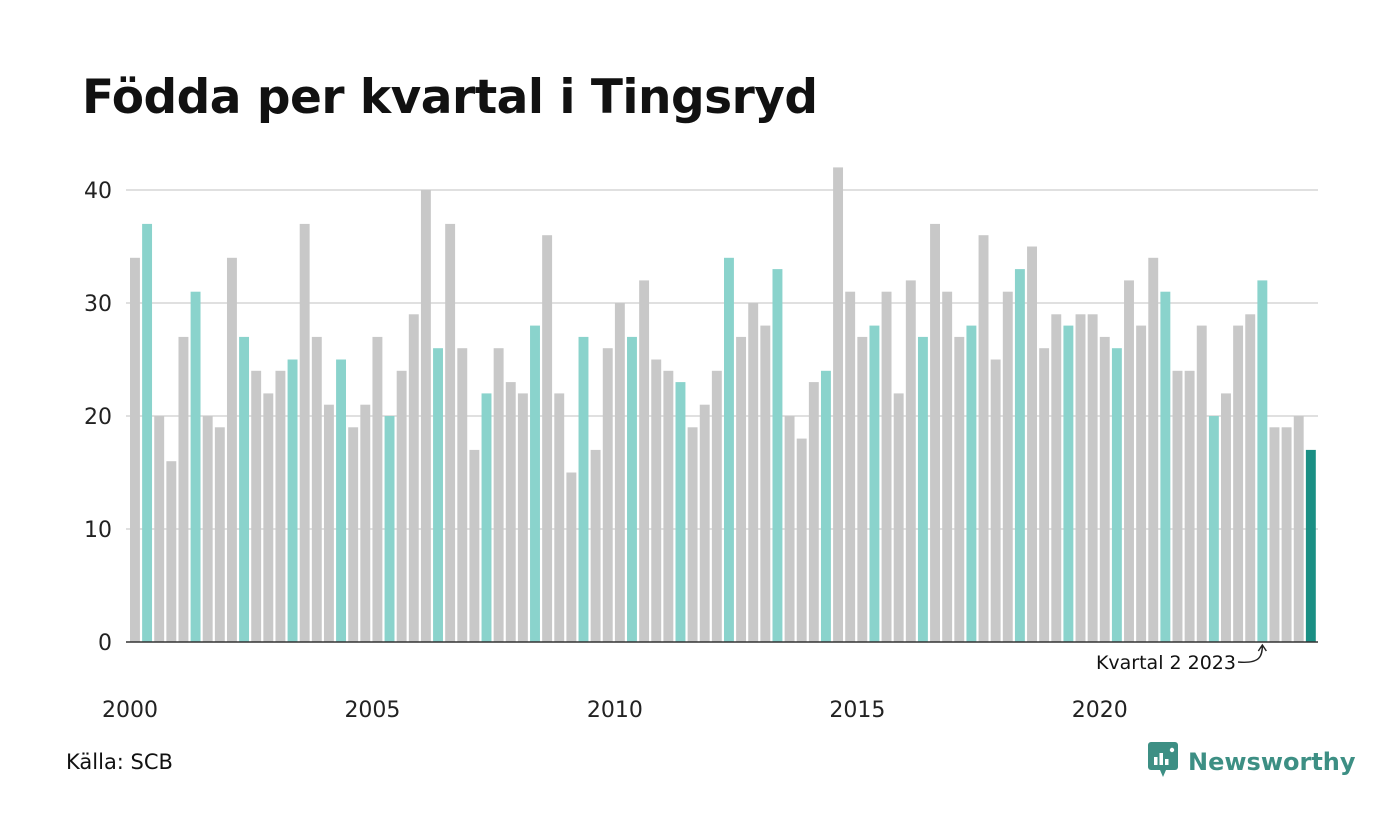  I want to click on annotation-arrowhead, so click(1262, 647).